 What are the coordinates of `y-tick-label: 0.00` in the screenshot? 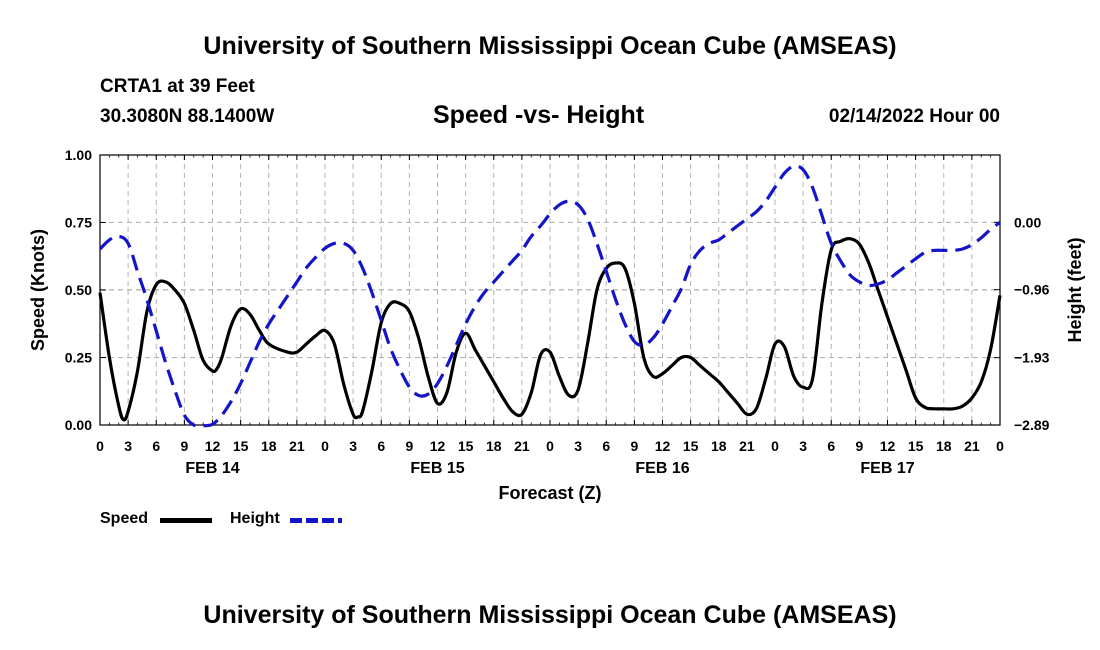 It's located at (78, 425).